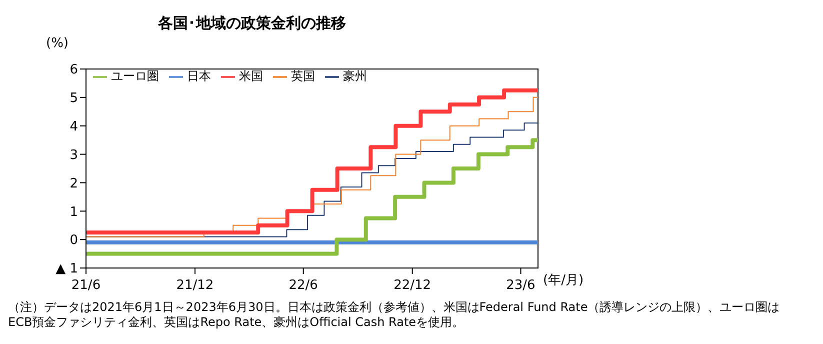  What do you see at coordinates (74, 212) in the screenshot?
I see `y-tick-label: 1` at bounding box center [74, 212].